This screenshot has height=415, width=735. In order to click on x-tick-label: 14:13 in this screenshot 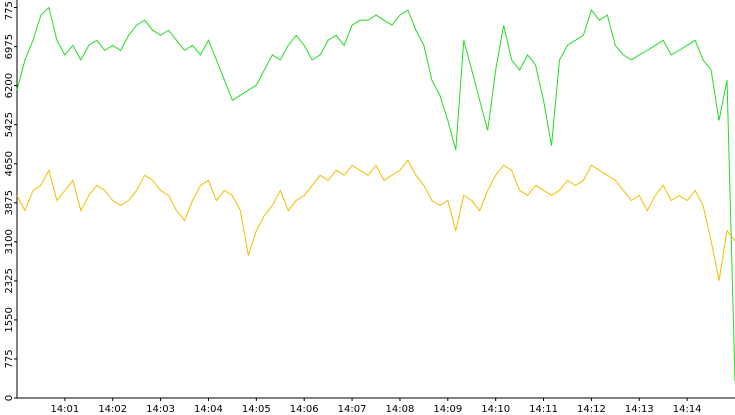, I will do `click(639, 409)`.